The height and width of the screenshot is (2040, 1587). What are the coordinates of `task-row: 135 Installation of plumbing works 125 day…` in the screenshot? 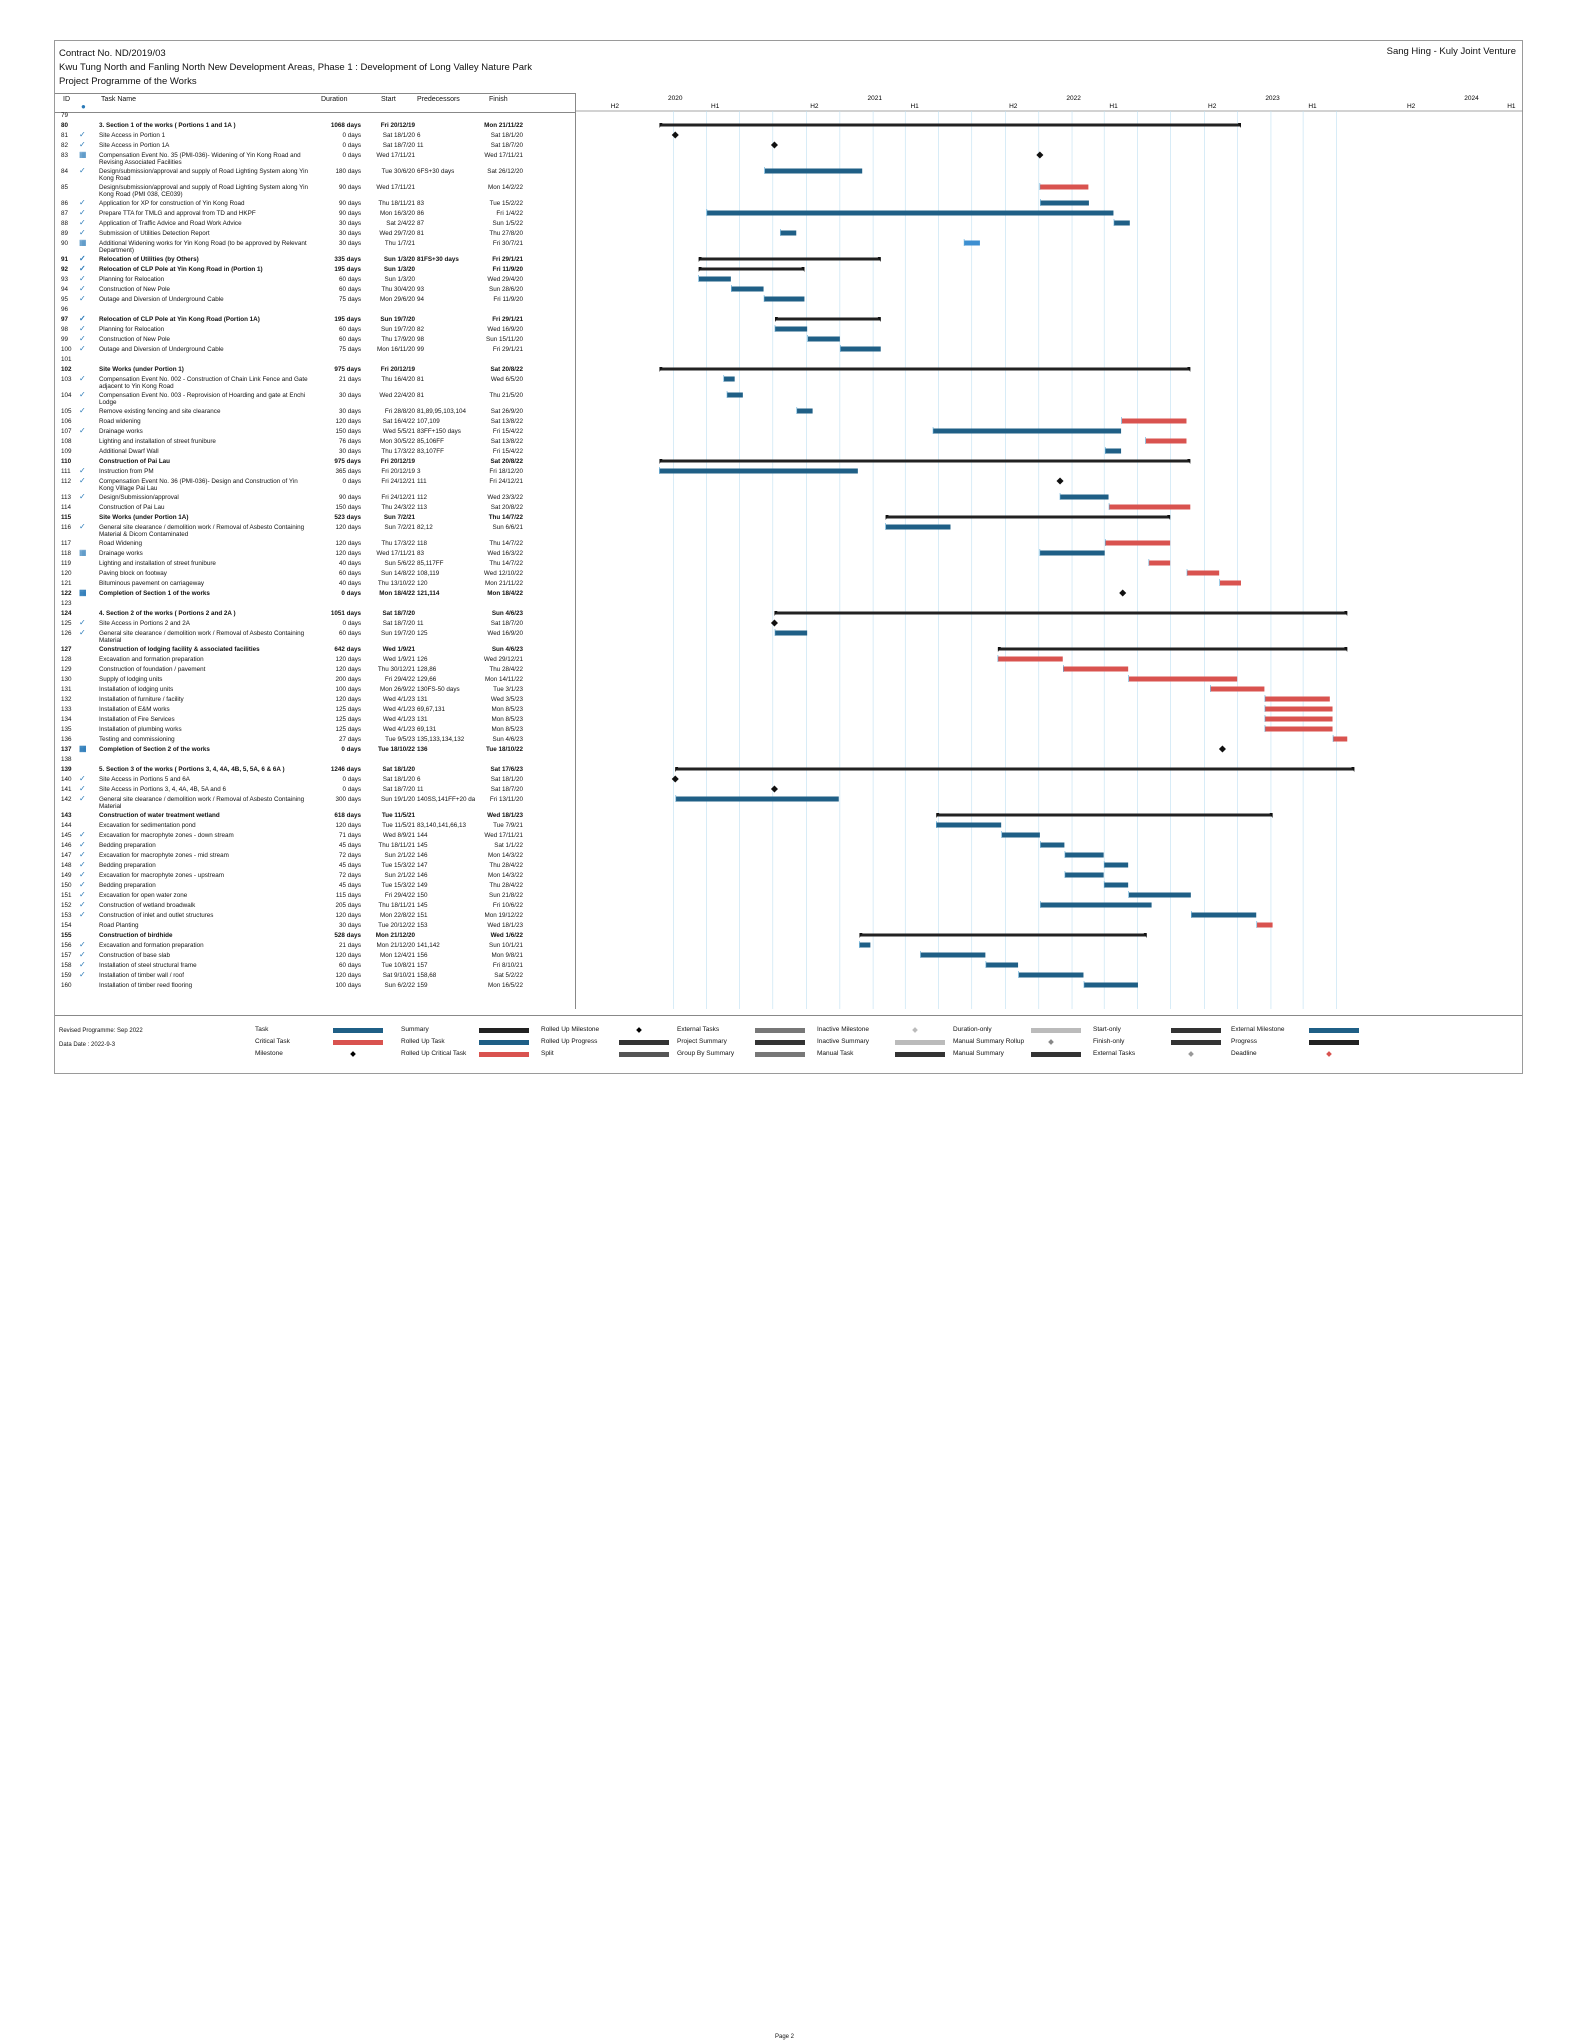 It's located at (315, 730).